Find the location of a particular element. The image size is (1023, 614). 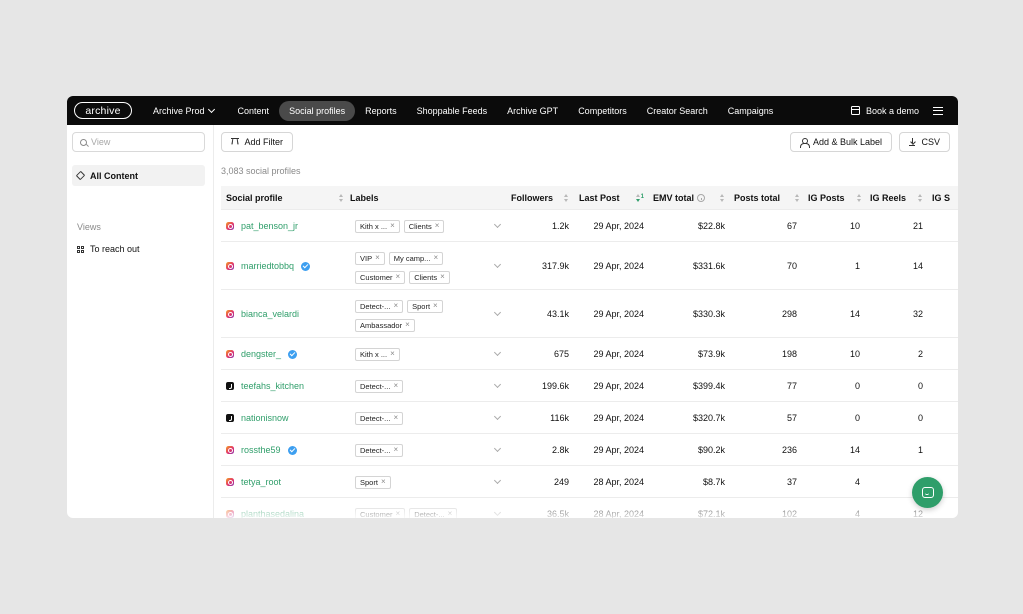

column-followers: Followers is located at coordinates (540, 198).